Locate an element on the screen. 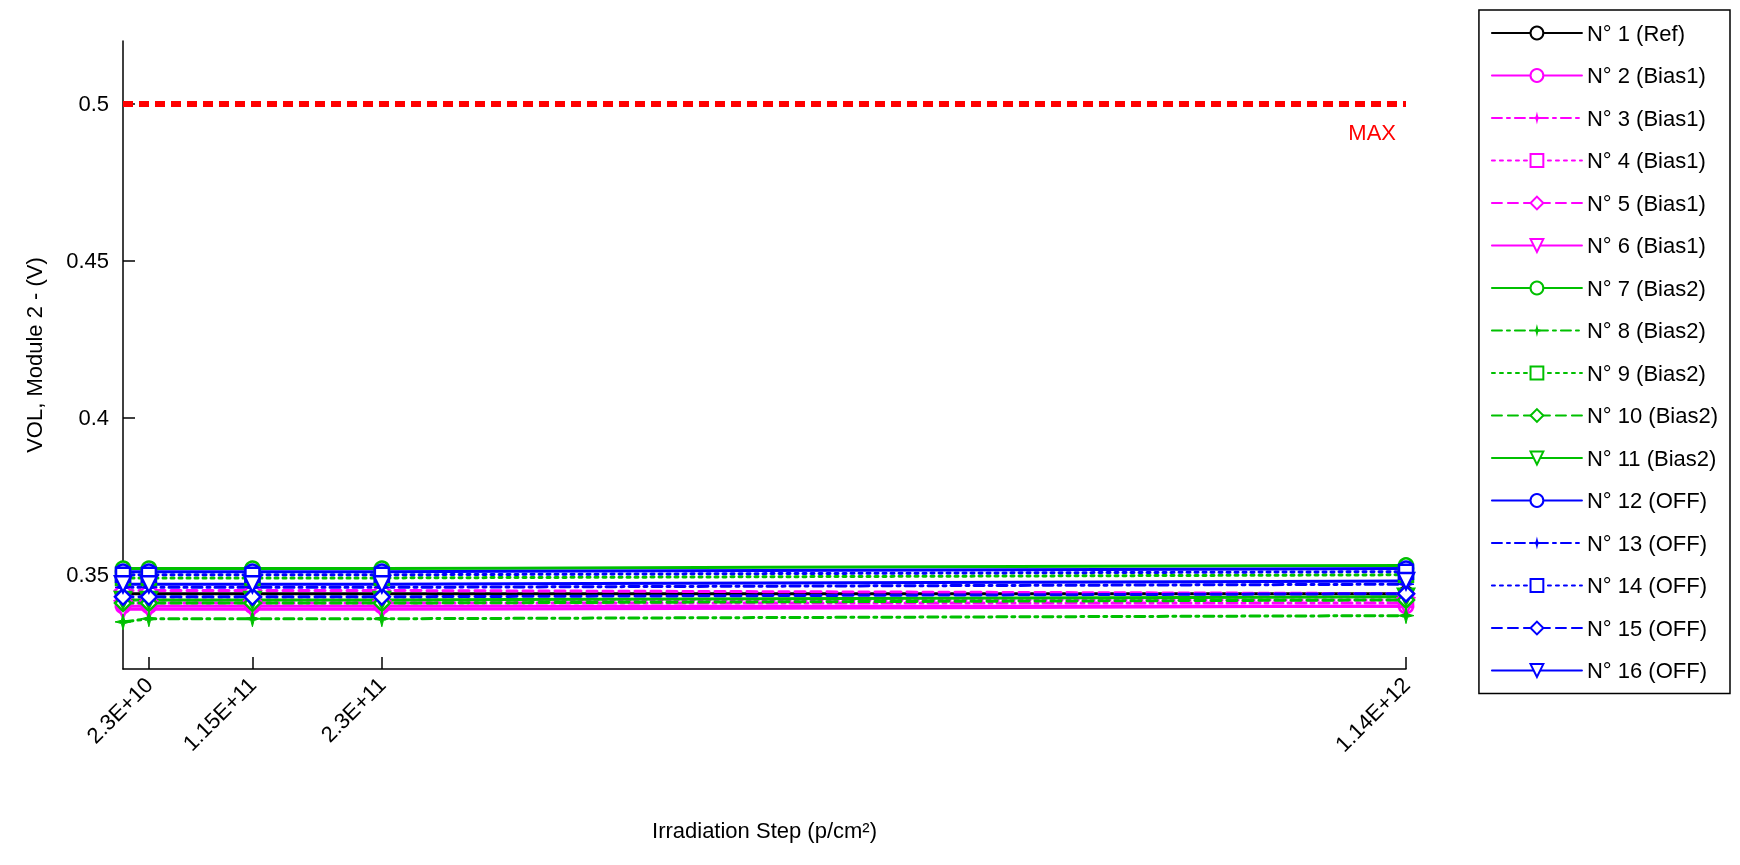  legend-label: N° 2 (Bias1) is located at coordinates (1646, 75).